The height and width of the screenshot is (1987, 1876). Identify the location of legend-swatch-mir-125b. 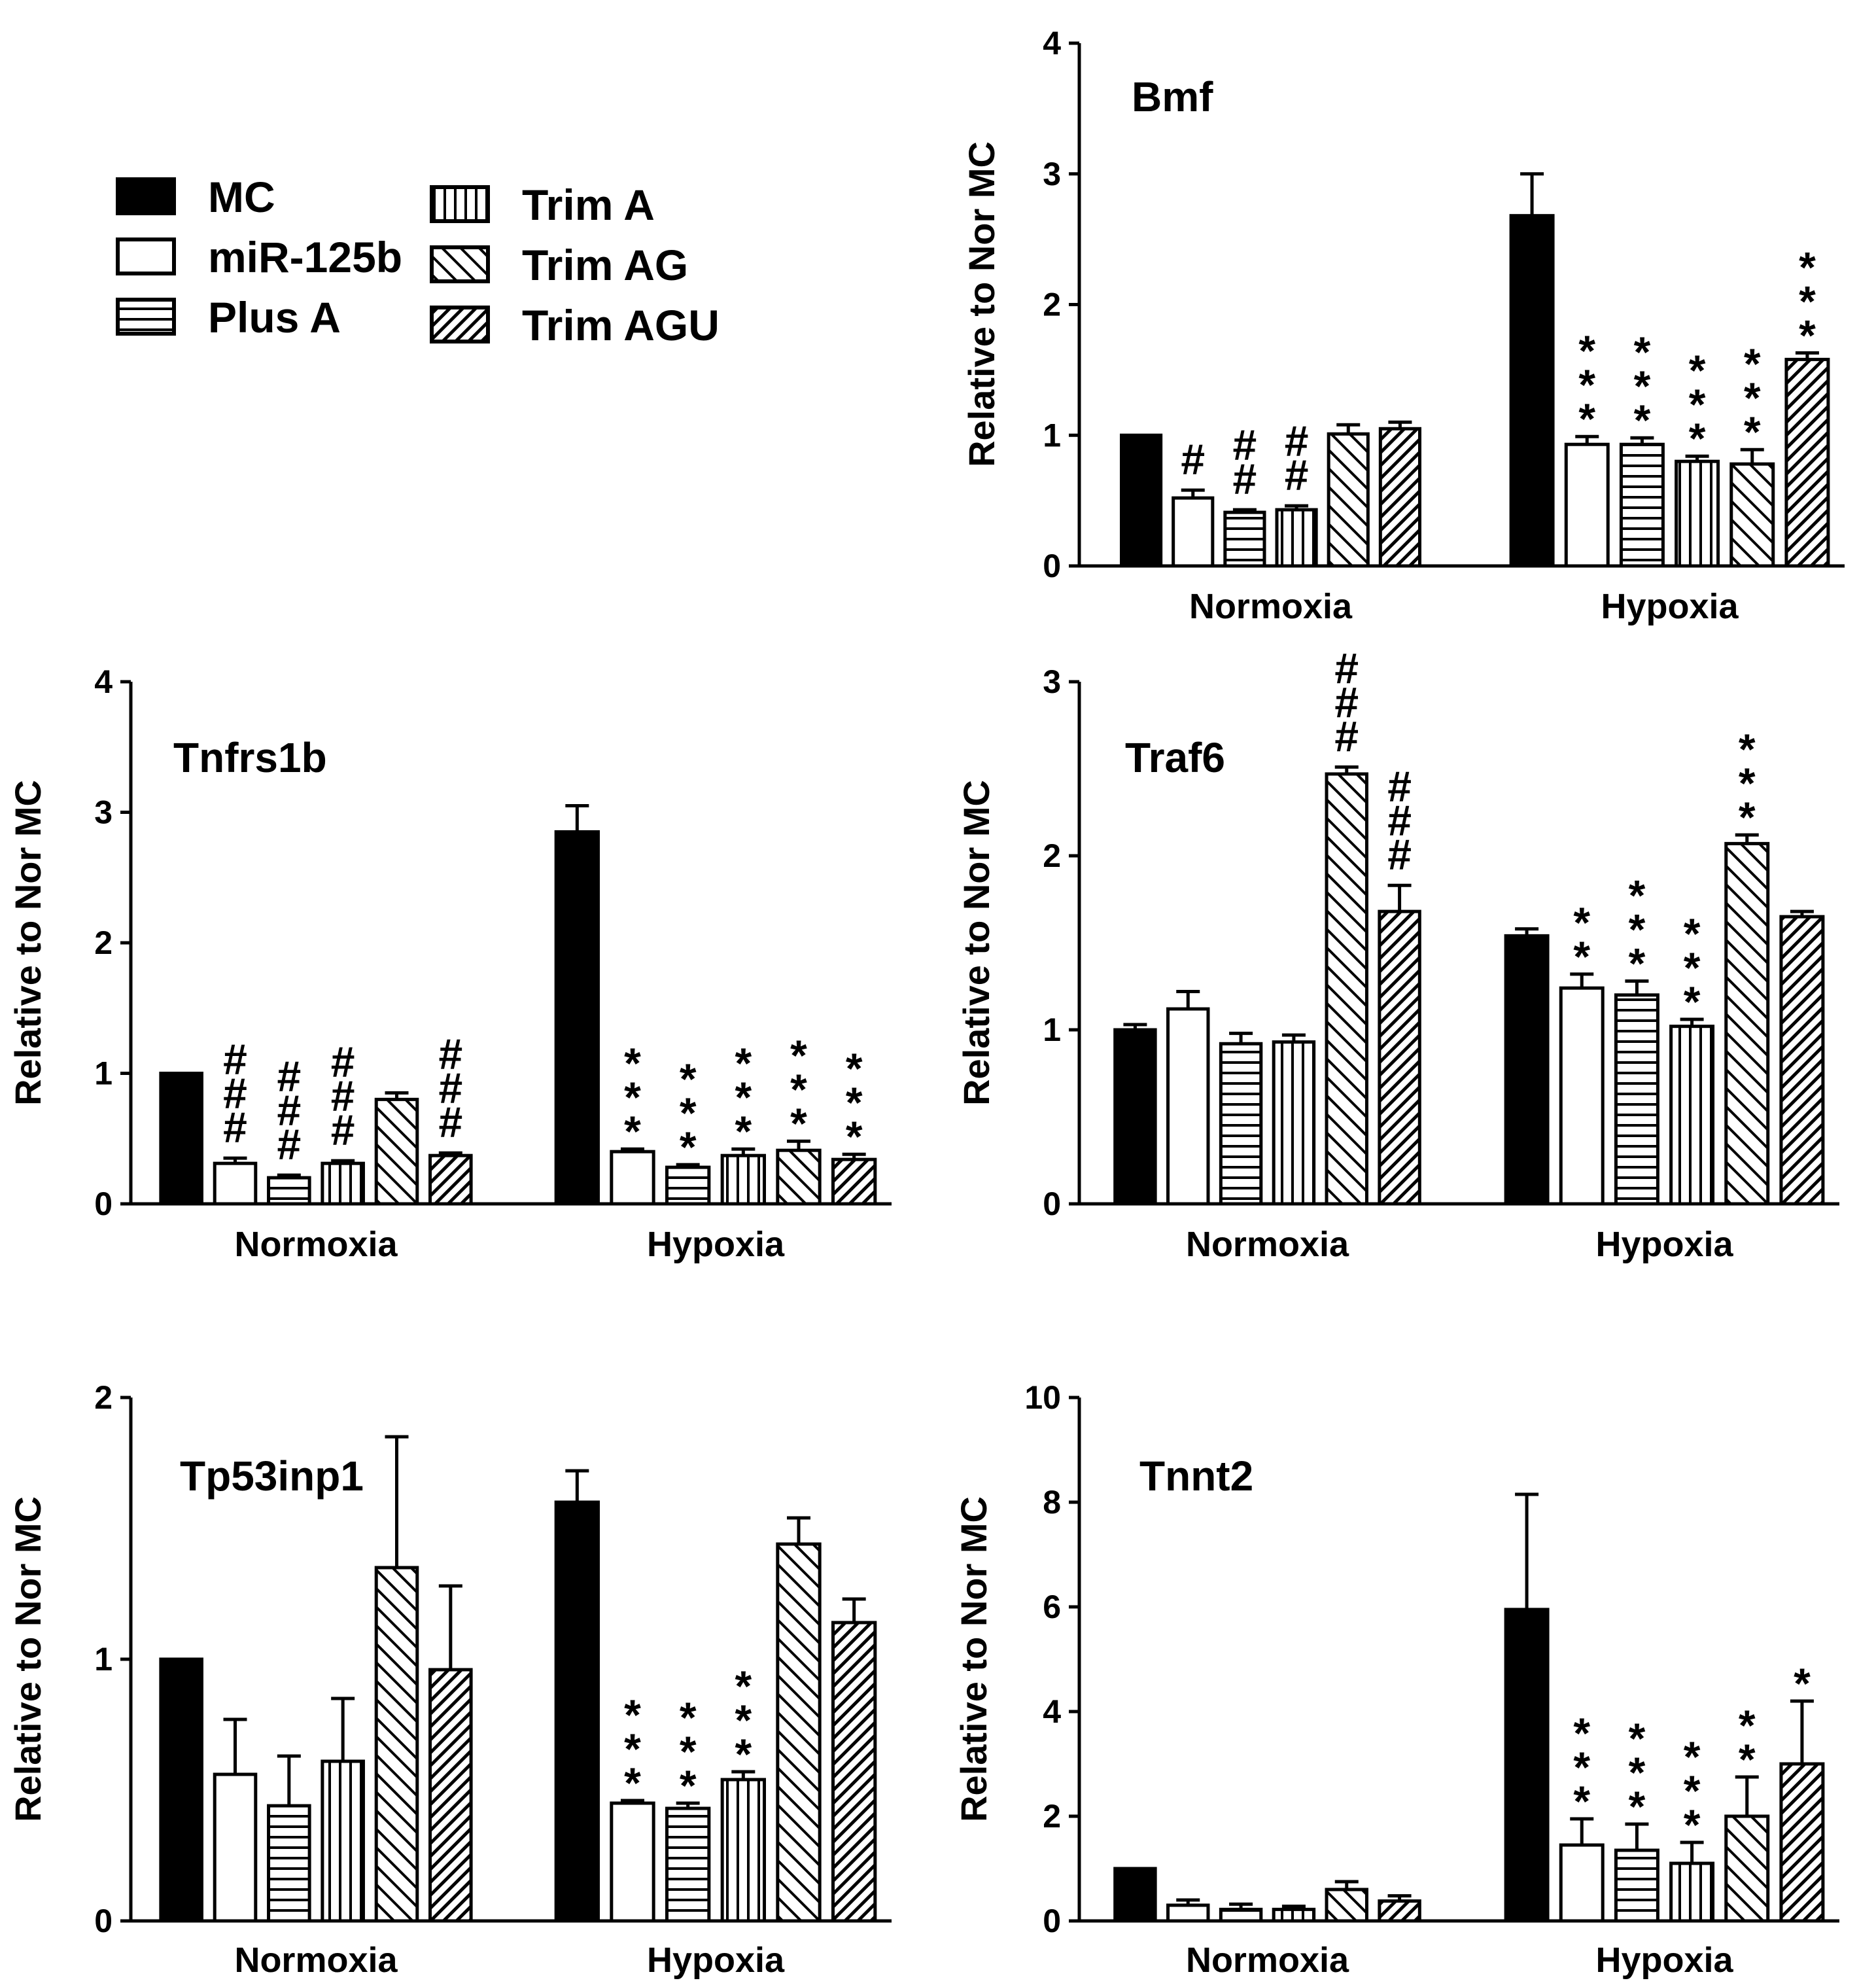
(146, 256).